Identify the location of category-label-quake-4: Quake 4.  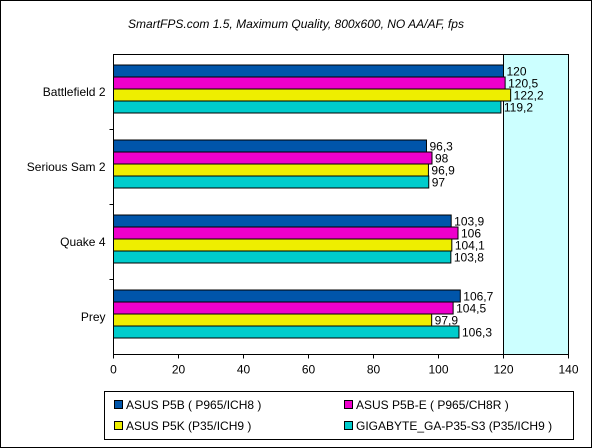
(83, 242).